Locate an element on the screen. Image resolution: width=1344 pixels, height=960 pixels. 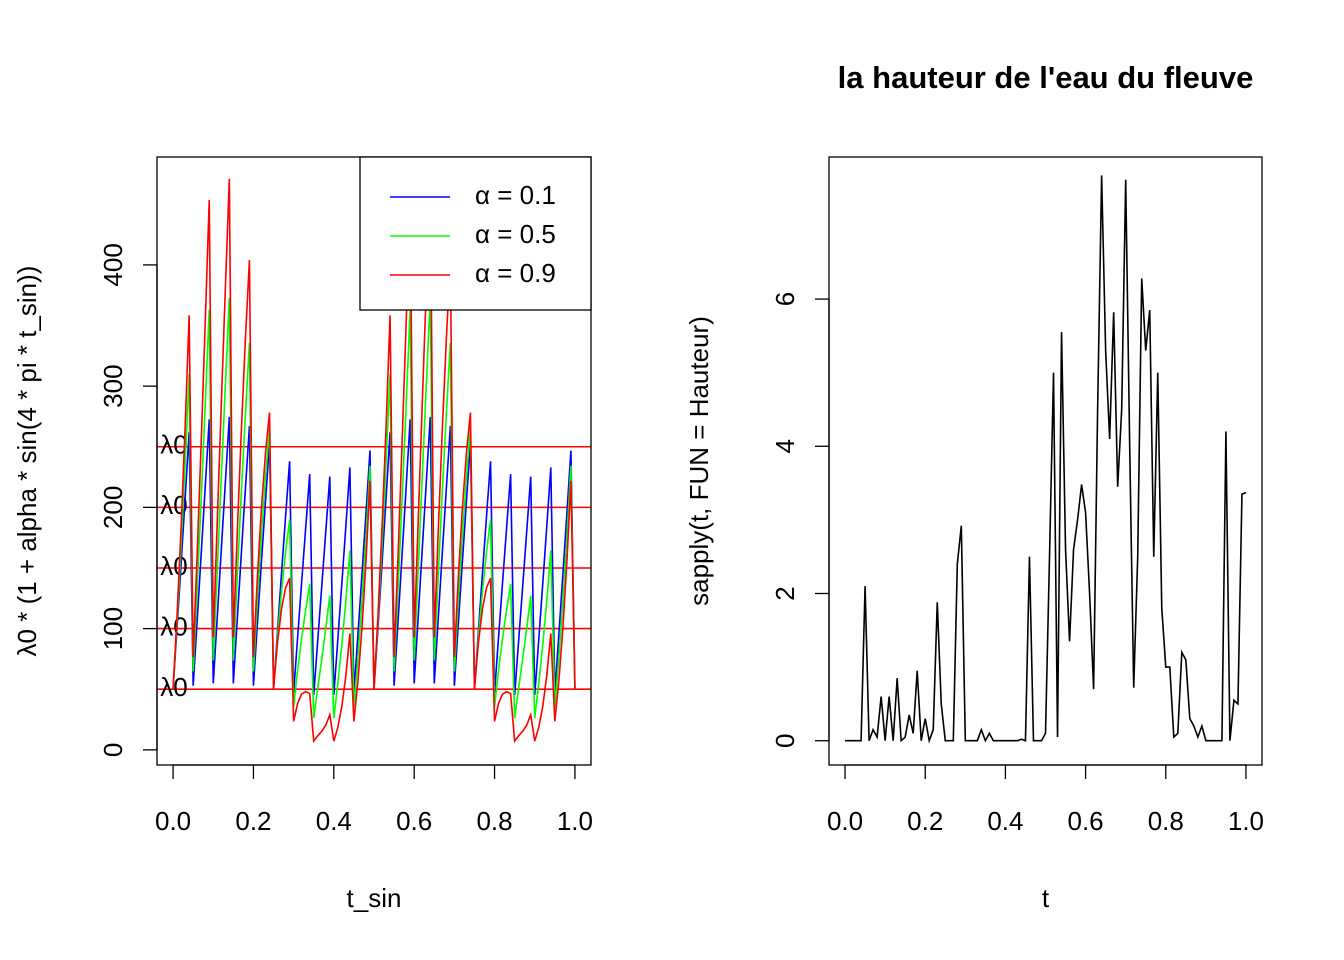
legend-label: α = 0.5 is located at coordinates (515, 234).